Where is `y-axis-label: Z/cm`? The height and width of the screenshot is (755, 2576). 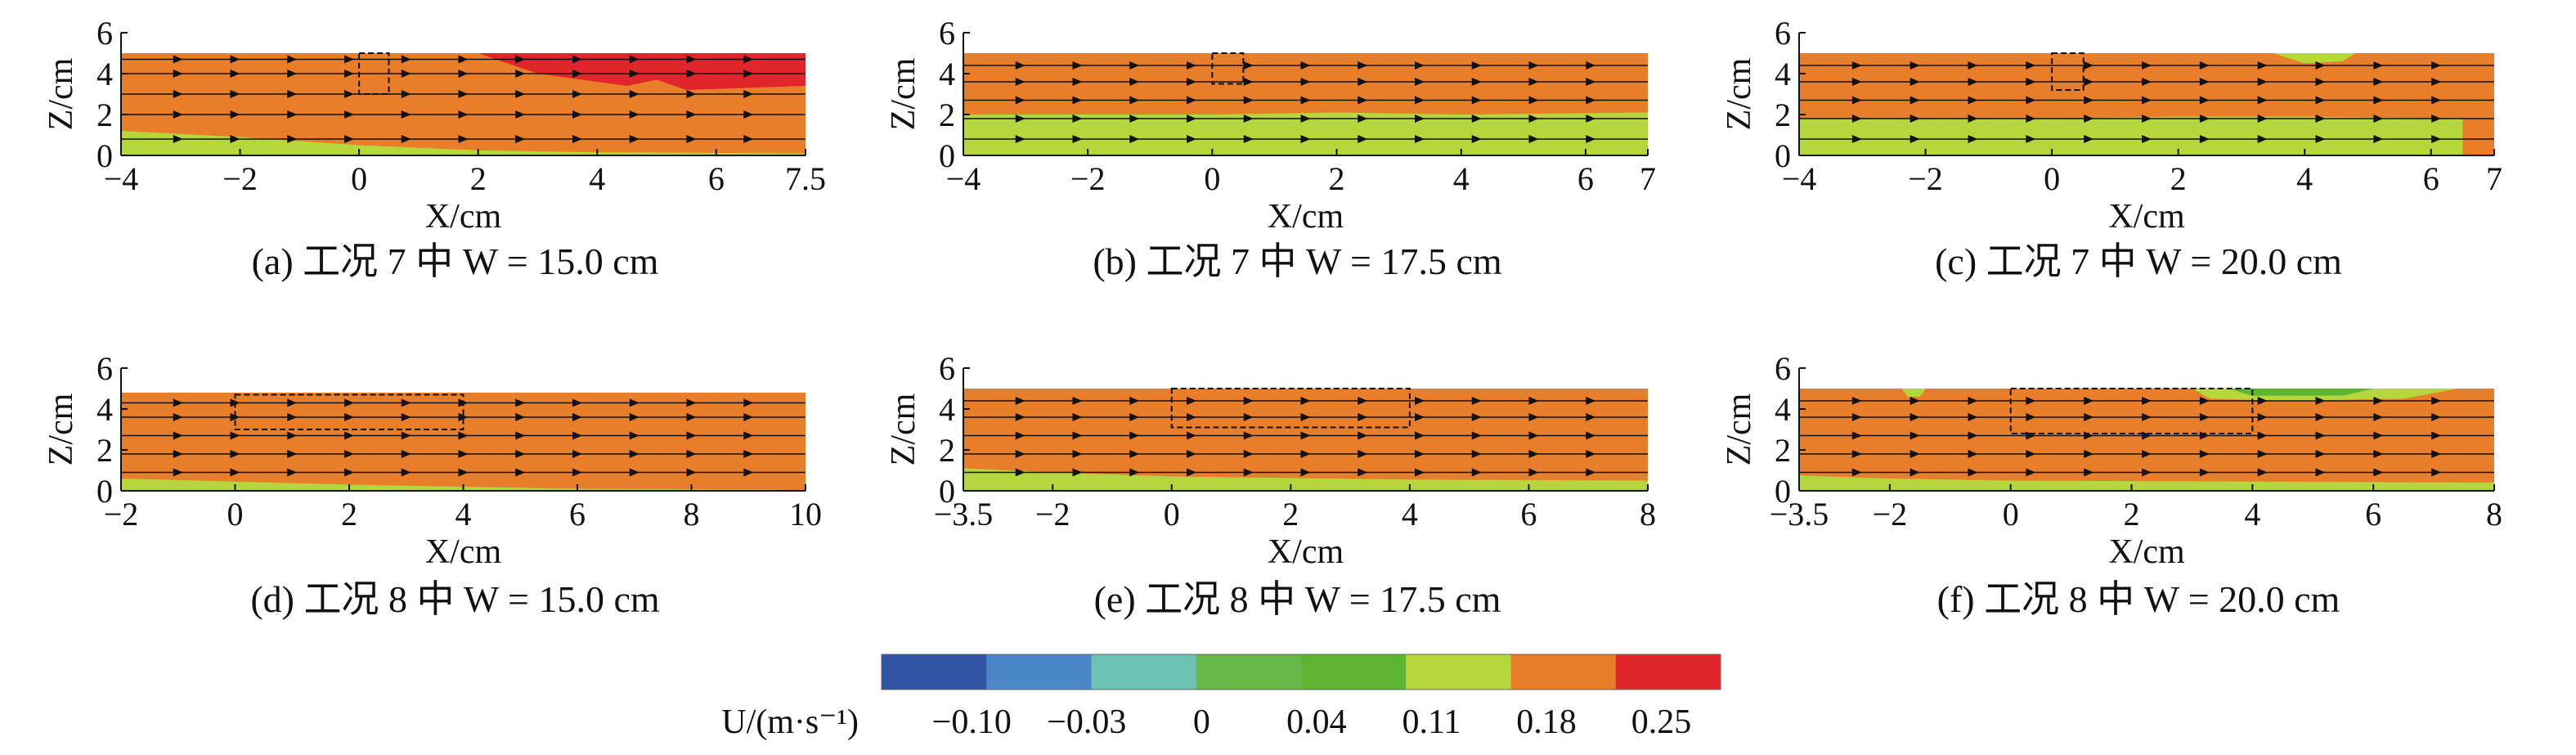
y-axis-label: Z/cm is located at coordinates (1739, 93).